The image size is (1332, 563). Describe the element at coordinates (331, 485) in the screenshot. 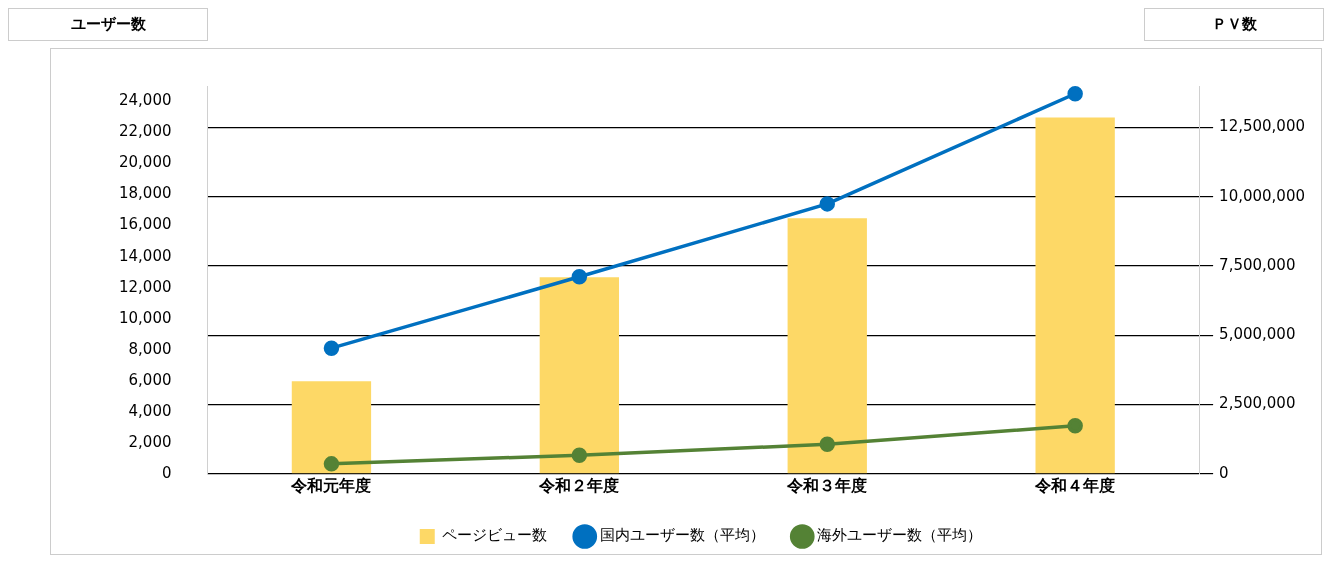

I see `x-tick-label: 令和元年度` at that location.